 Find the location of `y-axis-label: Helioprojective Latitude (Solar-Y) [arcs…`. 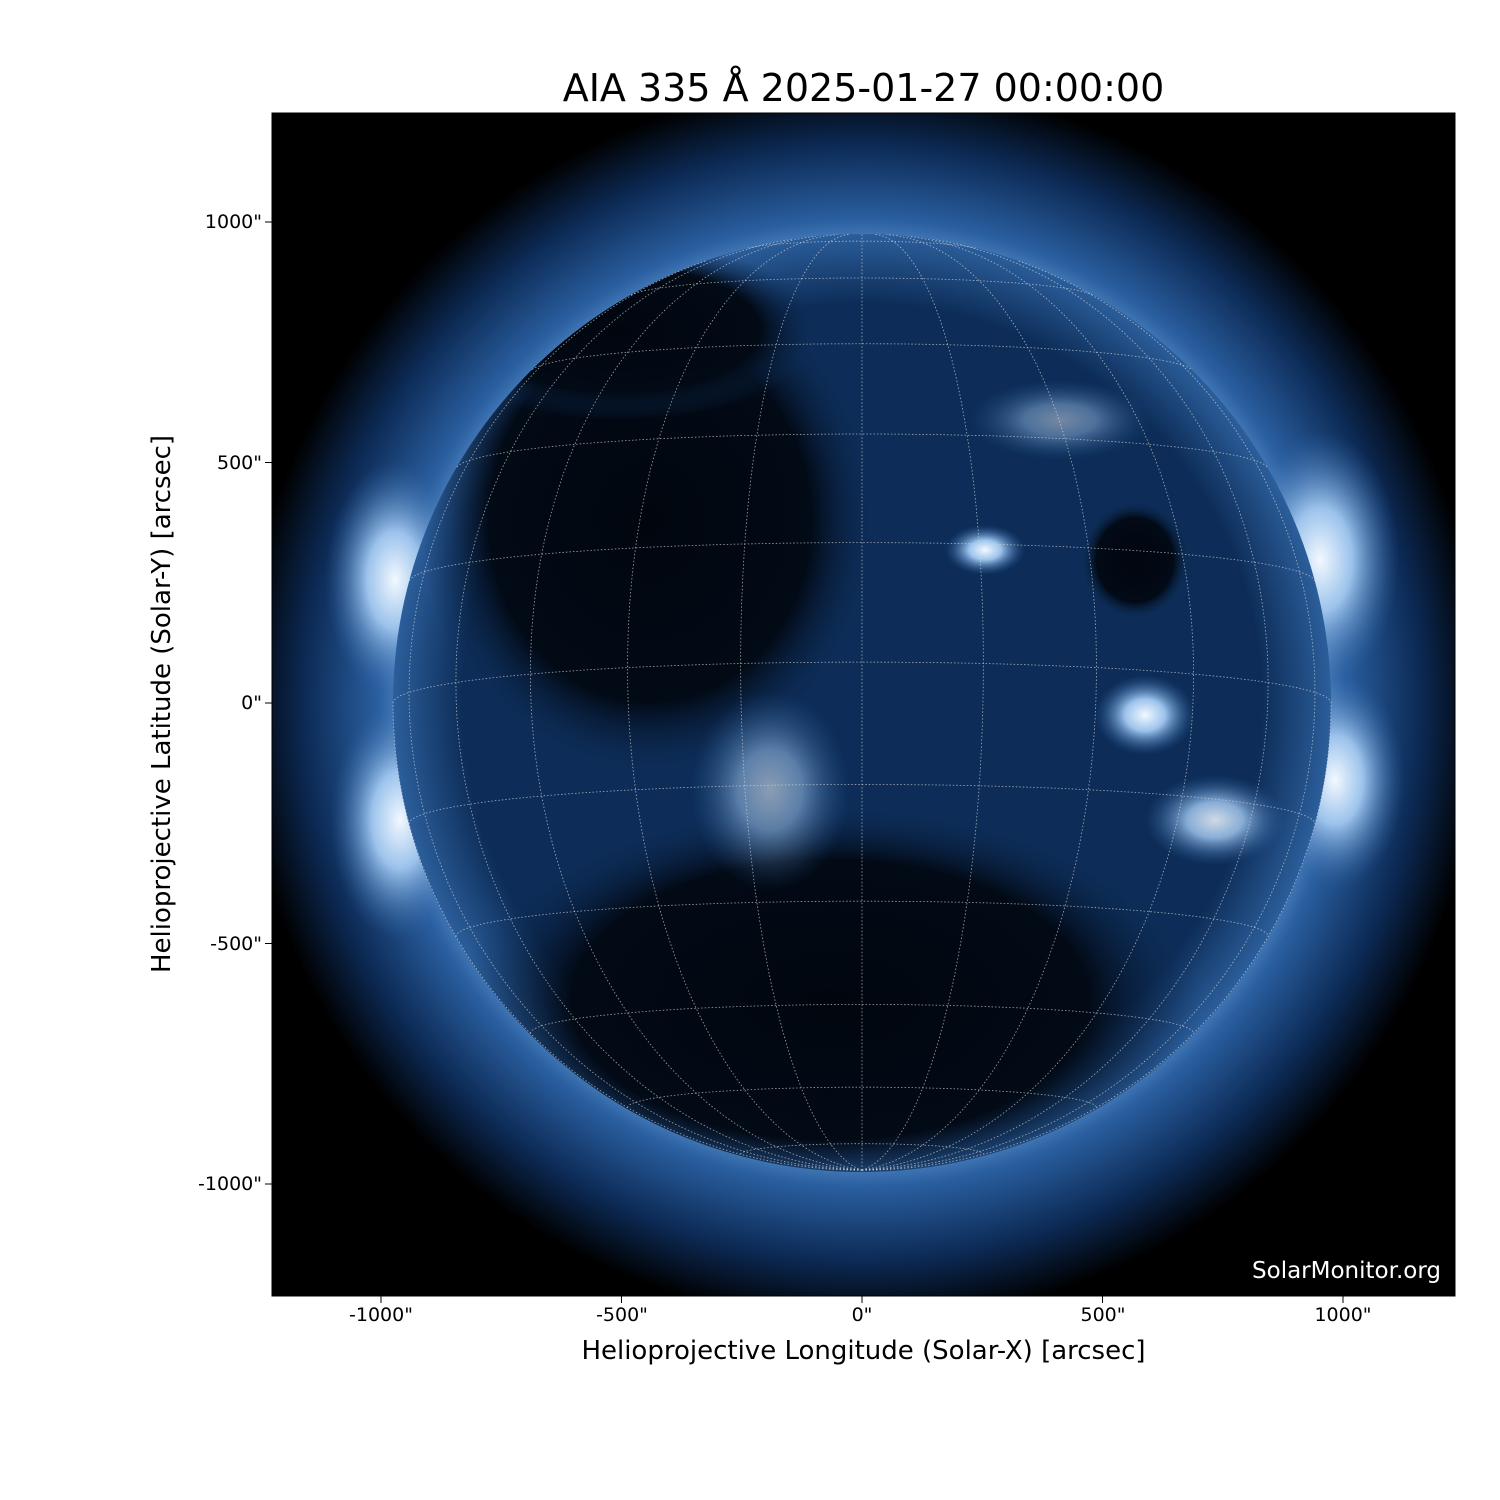

y-axis-label: Helioprojective Latitude (Solar-Y) [arcs… is located at coordinates (162, 704).